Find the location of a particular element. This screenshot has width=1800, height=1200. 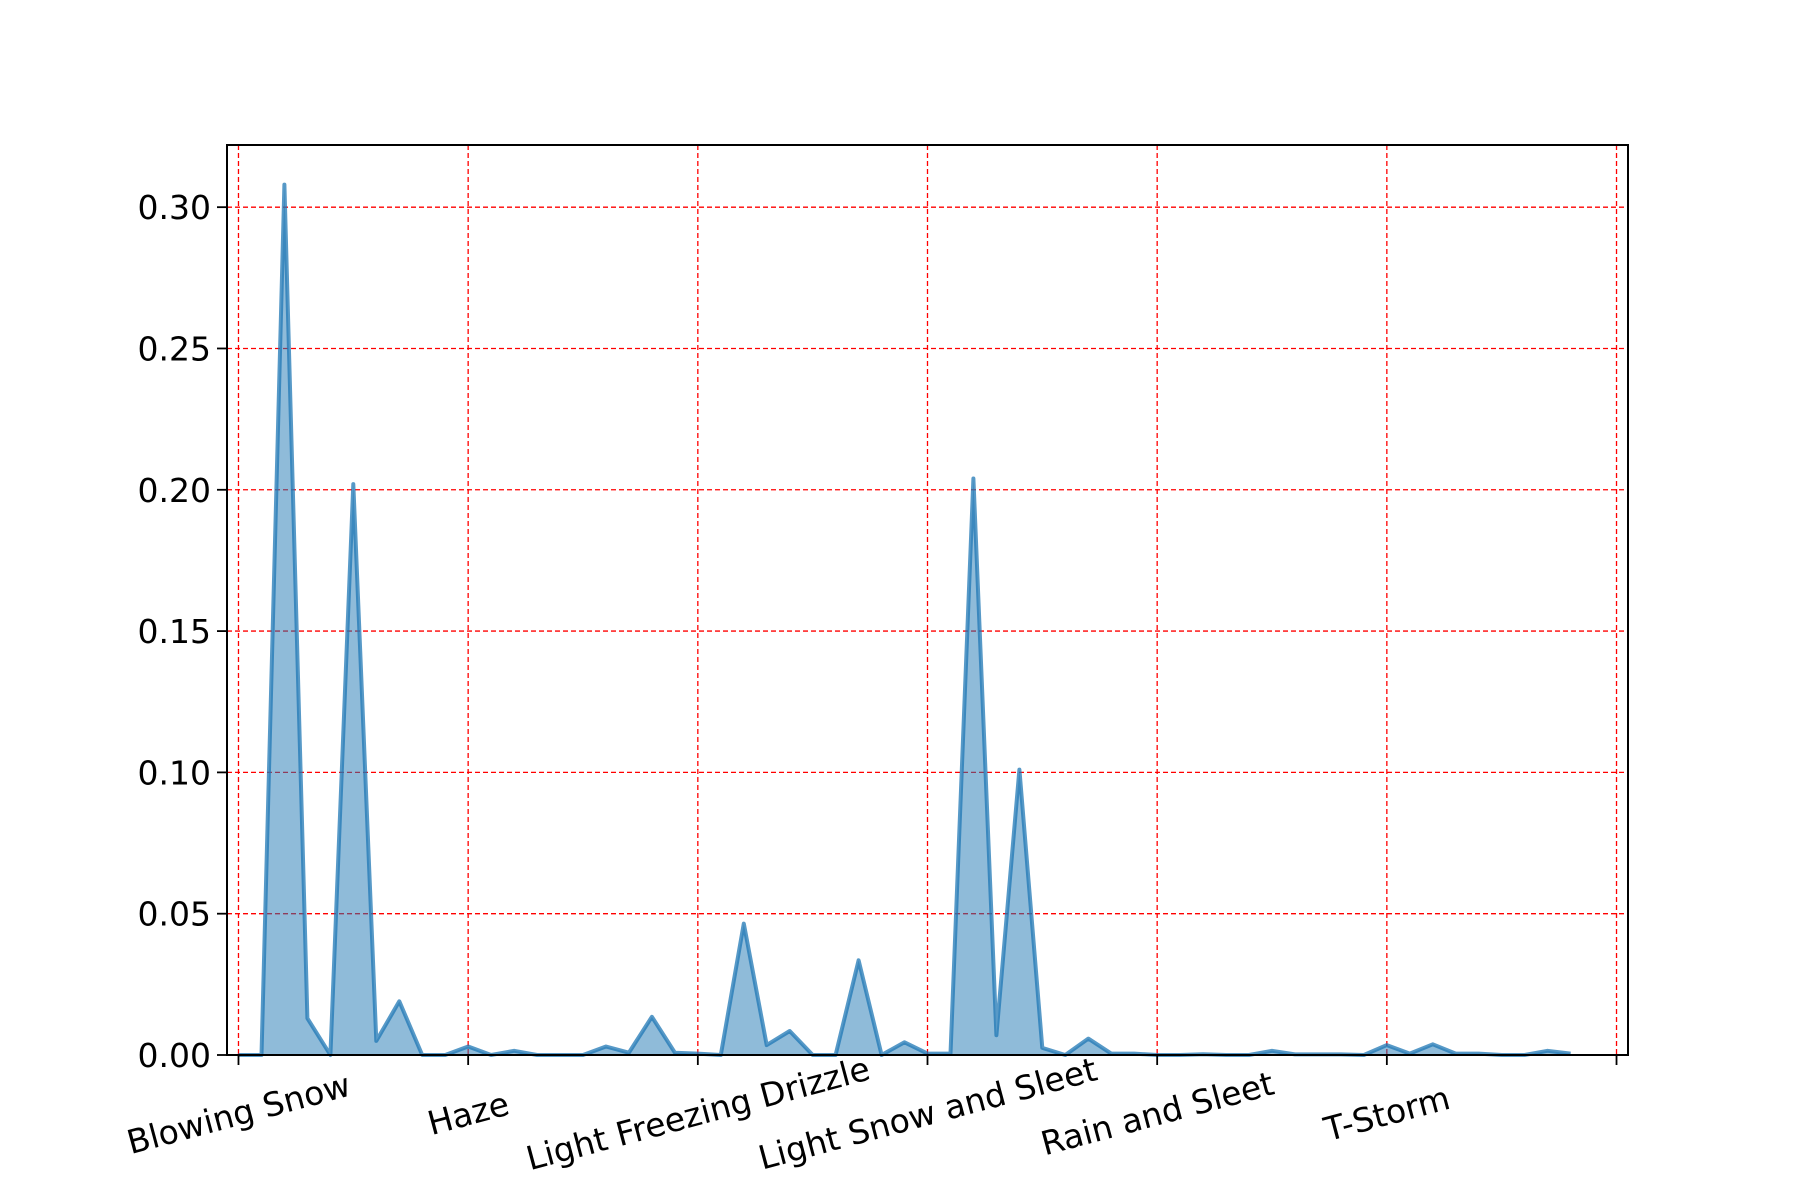

y-tick-label: 0.00 is located at coordinates (174, 1055).